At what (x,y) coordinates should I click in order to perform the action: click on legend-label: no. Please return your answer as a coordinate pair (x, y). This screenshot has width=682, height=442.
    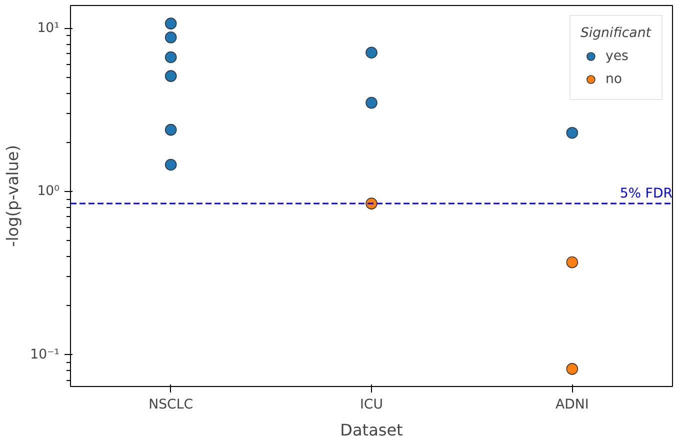
    Looking at the image, I should click on (614, 79).